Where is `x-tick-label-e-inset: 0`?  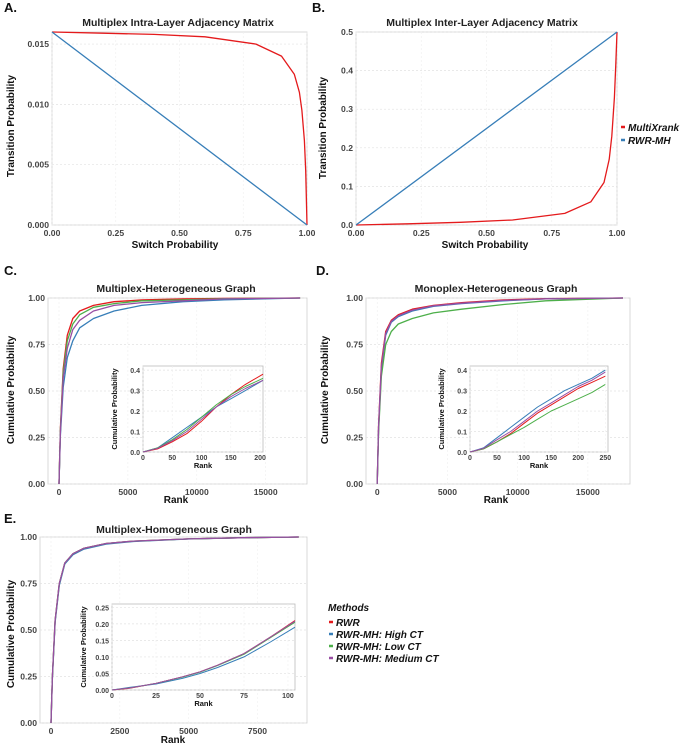 x-tick-label-e-inset: 0 is located at coordinates (112, 696).